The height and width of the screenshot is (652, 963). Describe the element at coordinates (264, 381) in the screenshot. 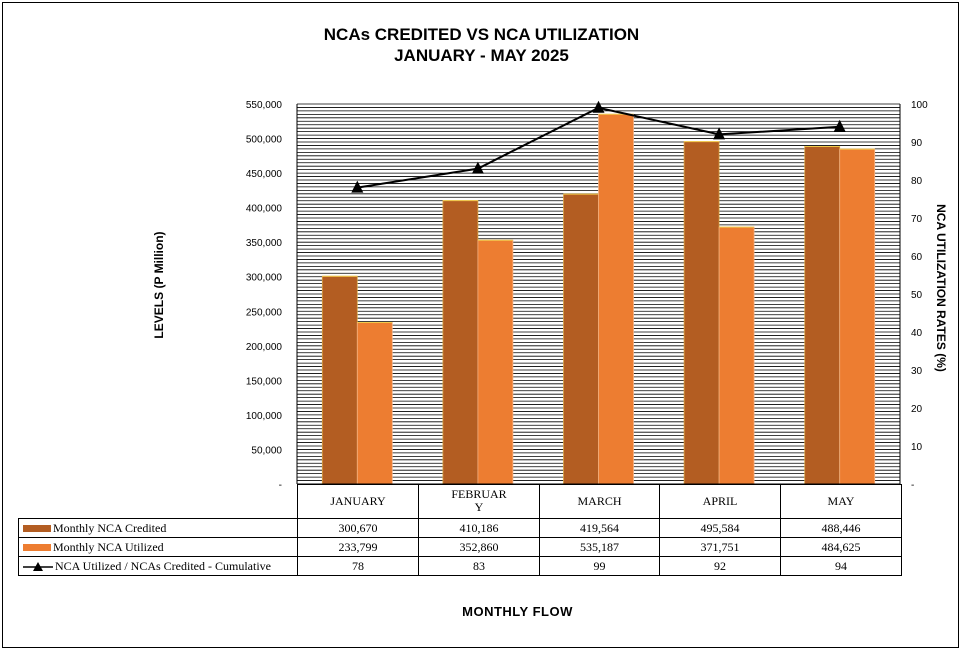

I see `y-tick-label: 150,000` at that location.